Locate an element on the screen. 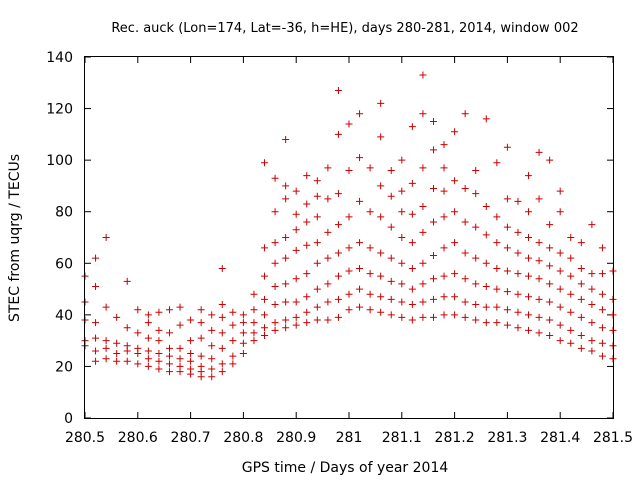 This screenshot has width=640, height=480. x-tick-label: 281 is located at coordinates (349, 438).